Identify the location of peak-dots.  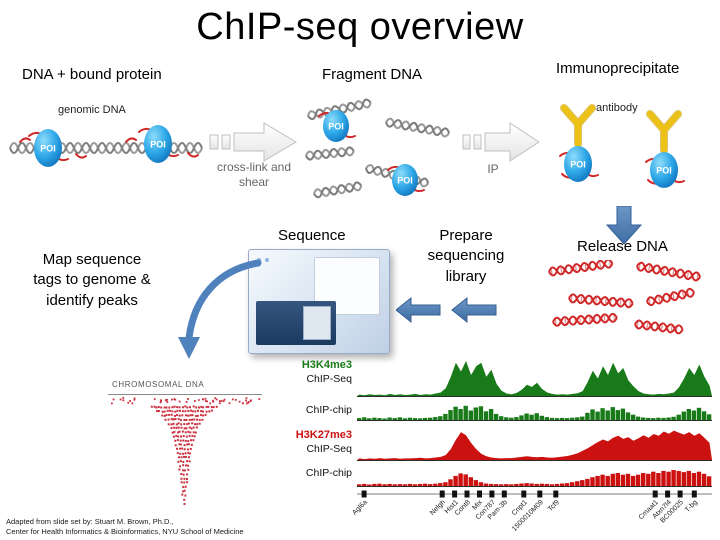
(186, 451).